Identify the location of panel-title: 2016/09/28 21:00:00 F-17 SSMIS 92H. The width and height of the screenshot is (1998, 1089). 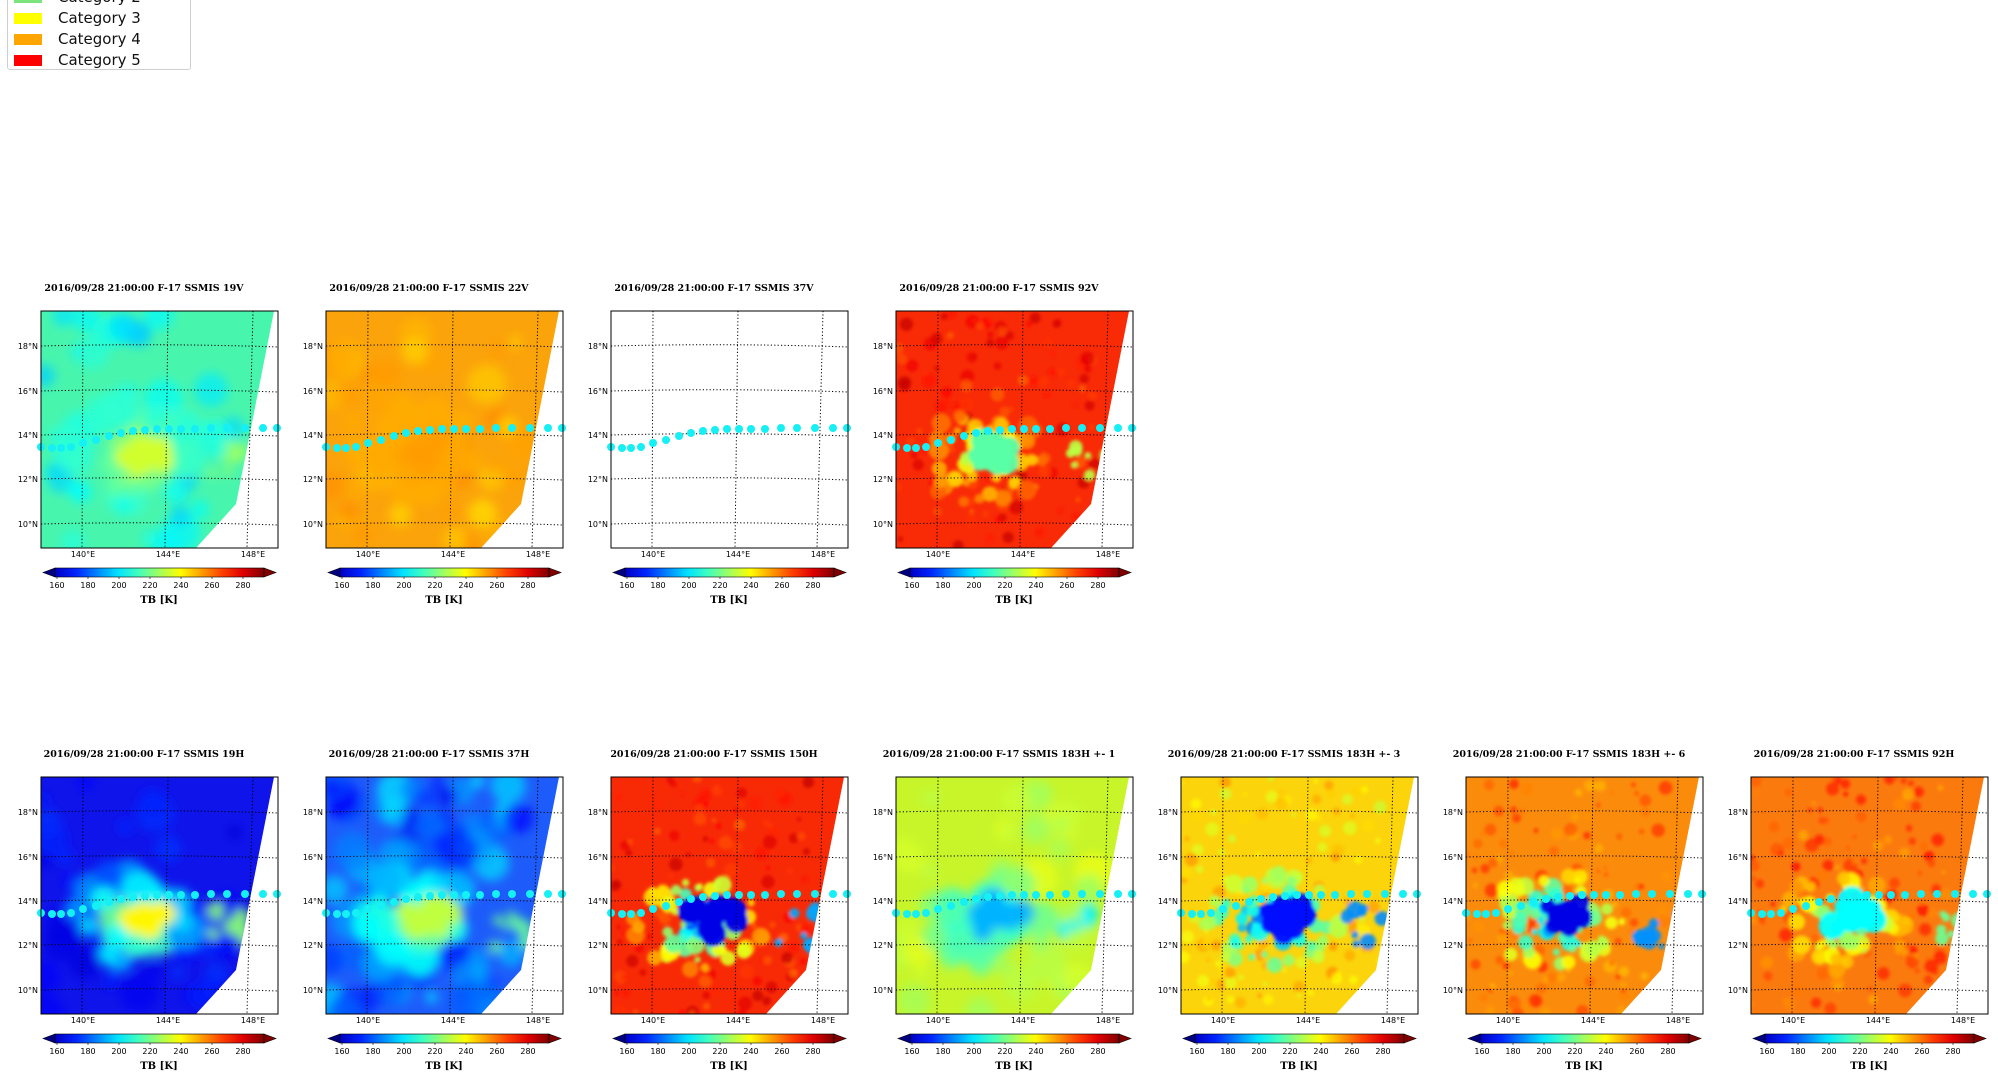
(1854, 754).